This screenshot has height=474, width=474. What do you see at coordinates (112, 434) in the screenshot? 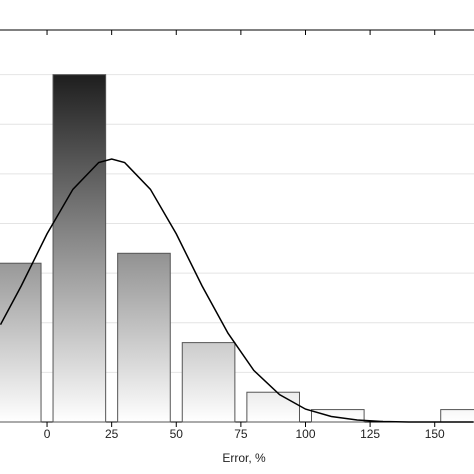
I see `x-tick-label: 25` at bounding box center [112, 434].